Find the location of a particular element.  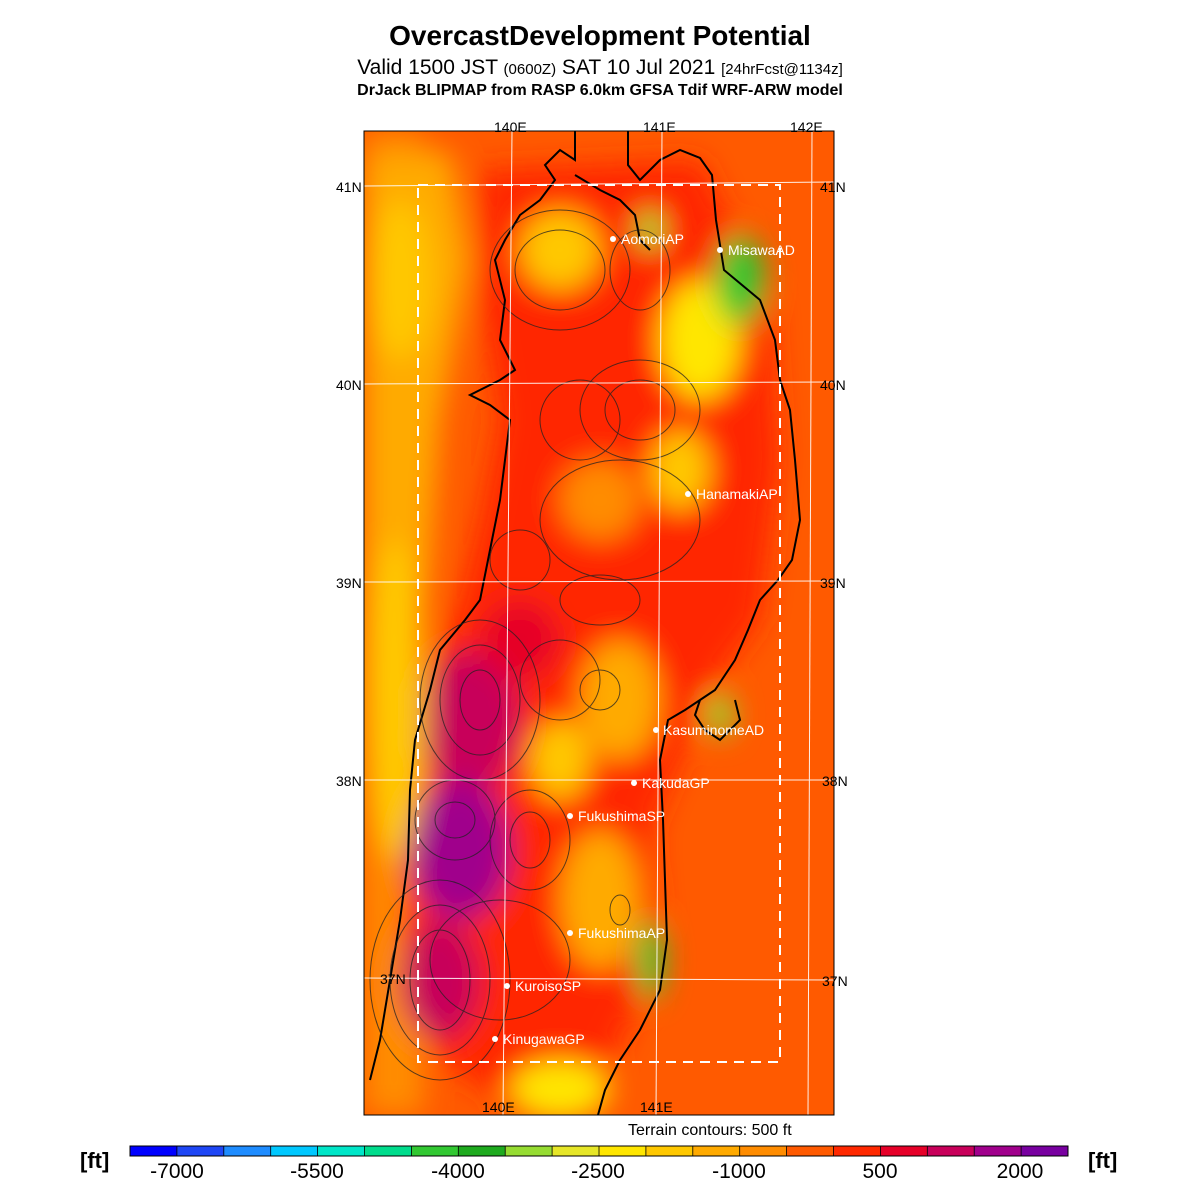

station-hanamakiap: HanamakiAP is located at coordinates (731, 494).